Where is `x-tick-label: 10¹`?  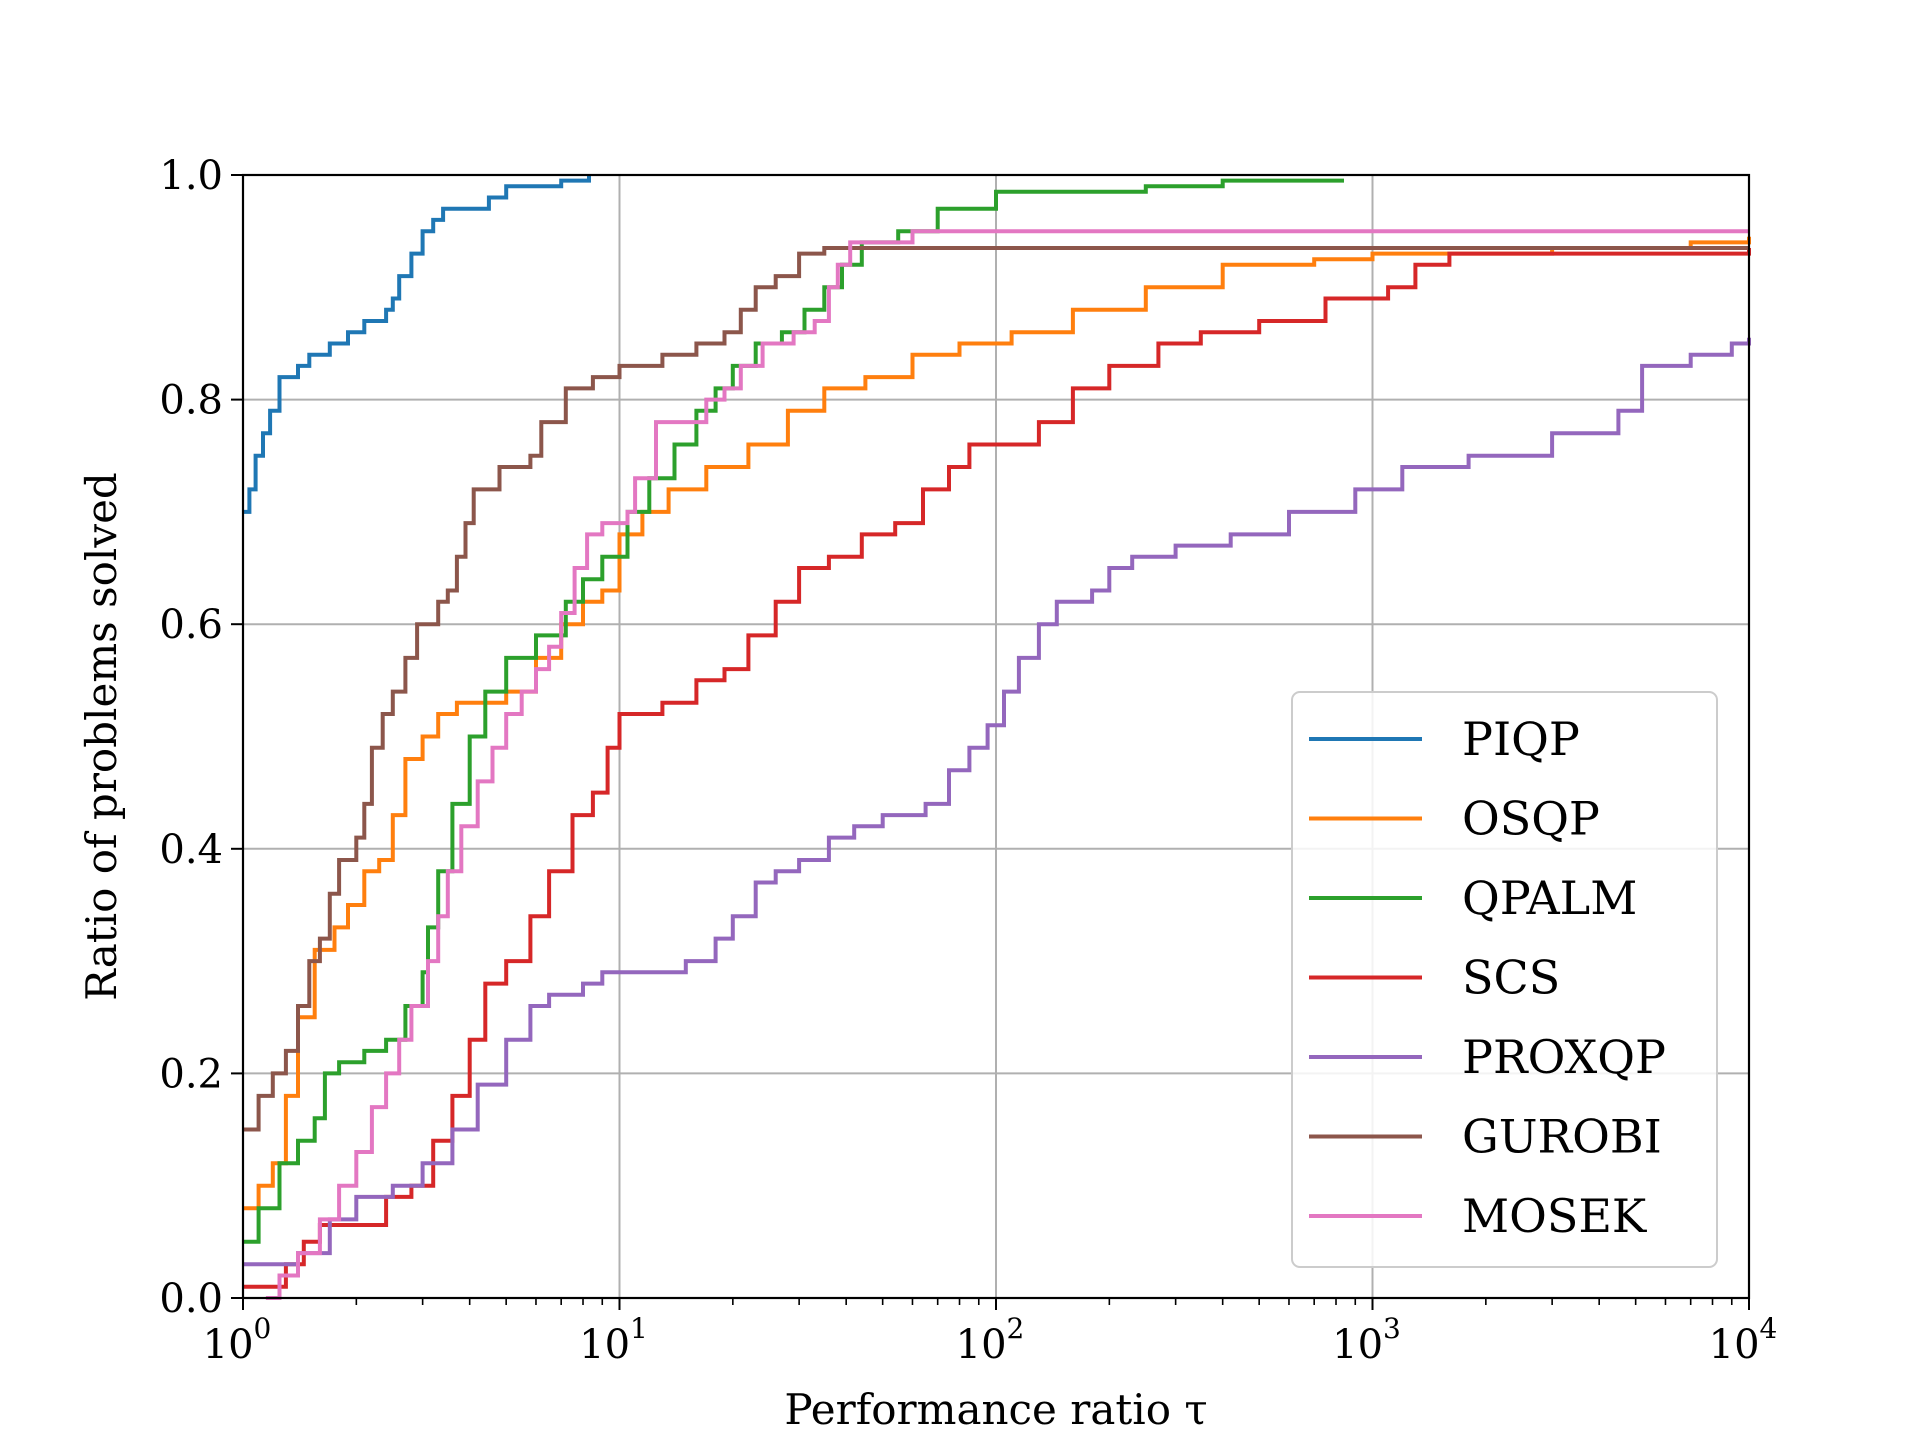
x-tick-label: 10¹ is located at coordinates (613, 1340).